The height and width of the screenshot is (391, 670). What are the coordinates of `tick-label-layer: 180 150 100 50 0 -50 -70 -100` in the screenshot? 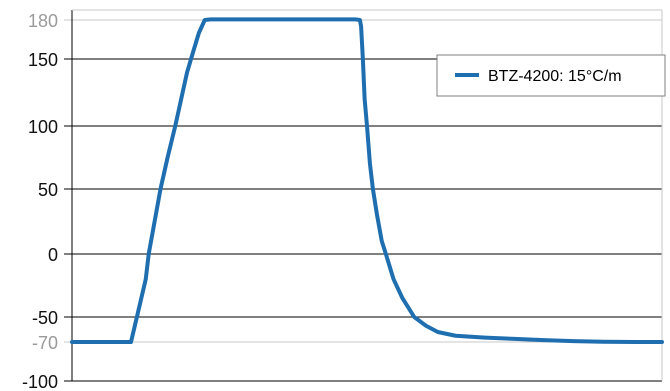 It's located at (40, 201).